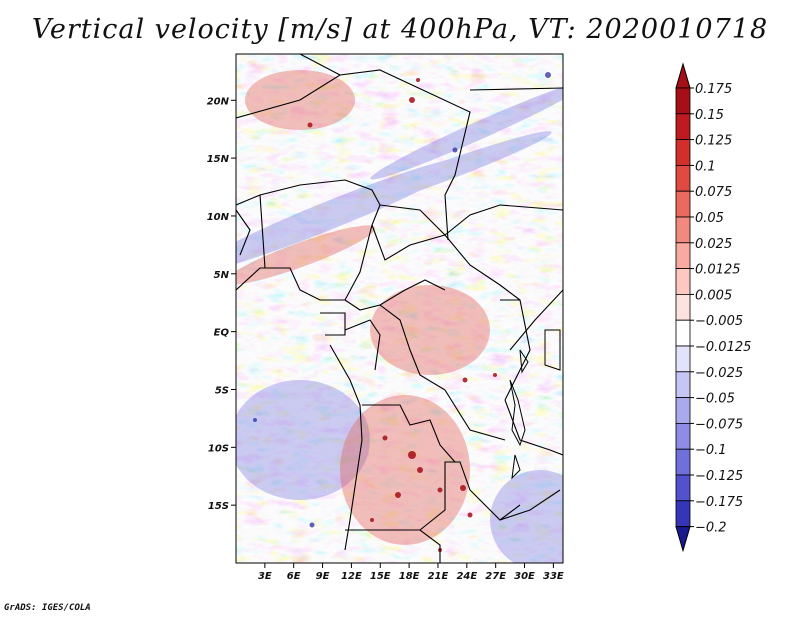 The image size is (800, 618). Describe the element at coordinates (218, 159) in the screenshot. I see `lat-tick-label: 15N` at that location.